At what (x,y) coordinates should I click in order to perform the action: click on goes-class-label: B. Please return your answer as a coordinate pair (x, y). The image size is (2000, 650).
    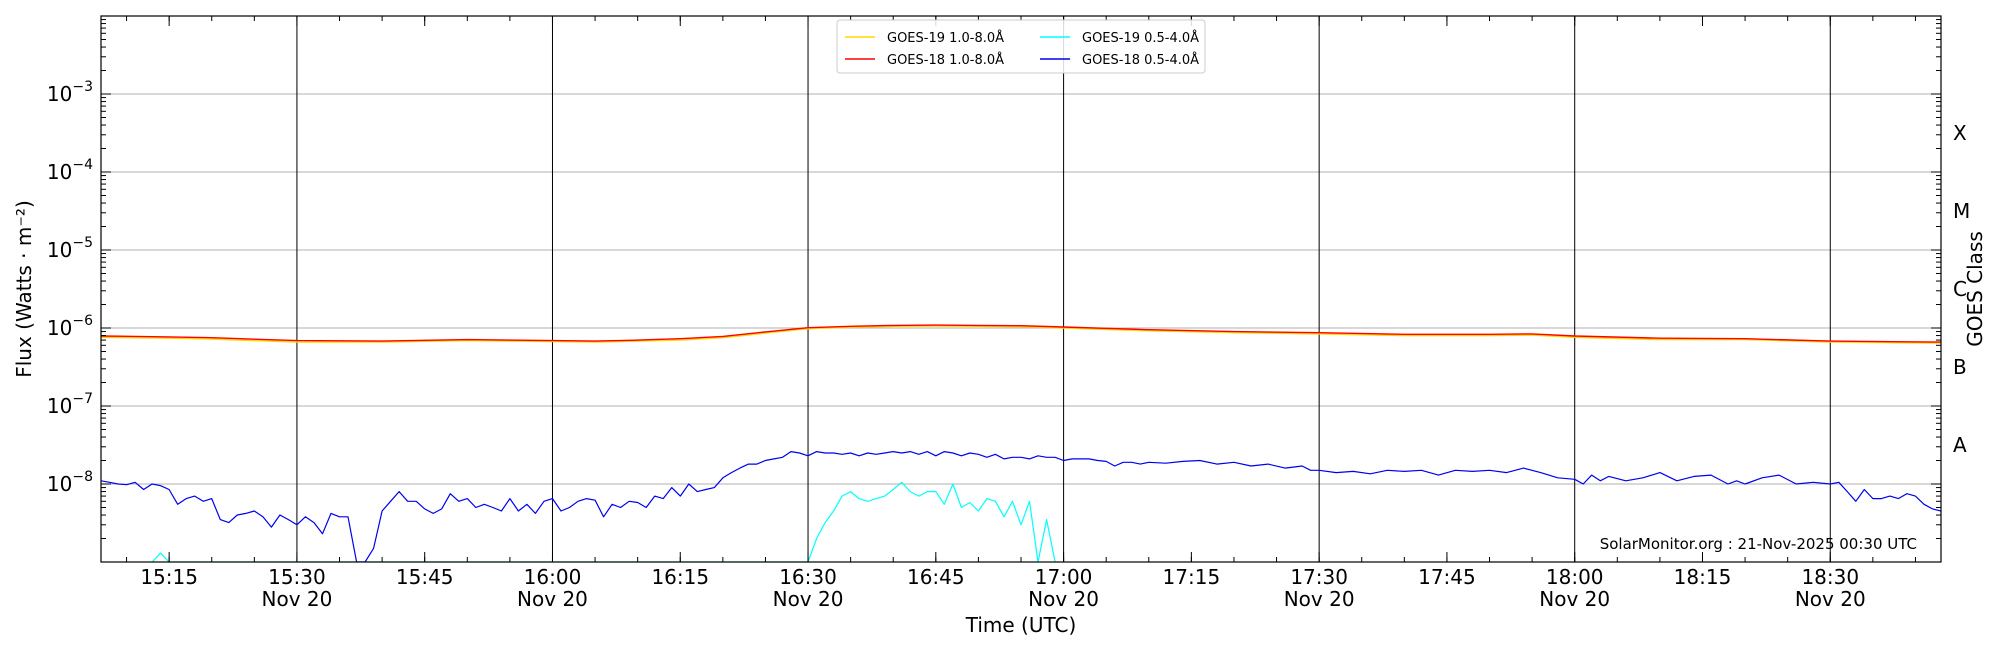
    Looking at the image, I should click on (1960, 367).